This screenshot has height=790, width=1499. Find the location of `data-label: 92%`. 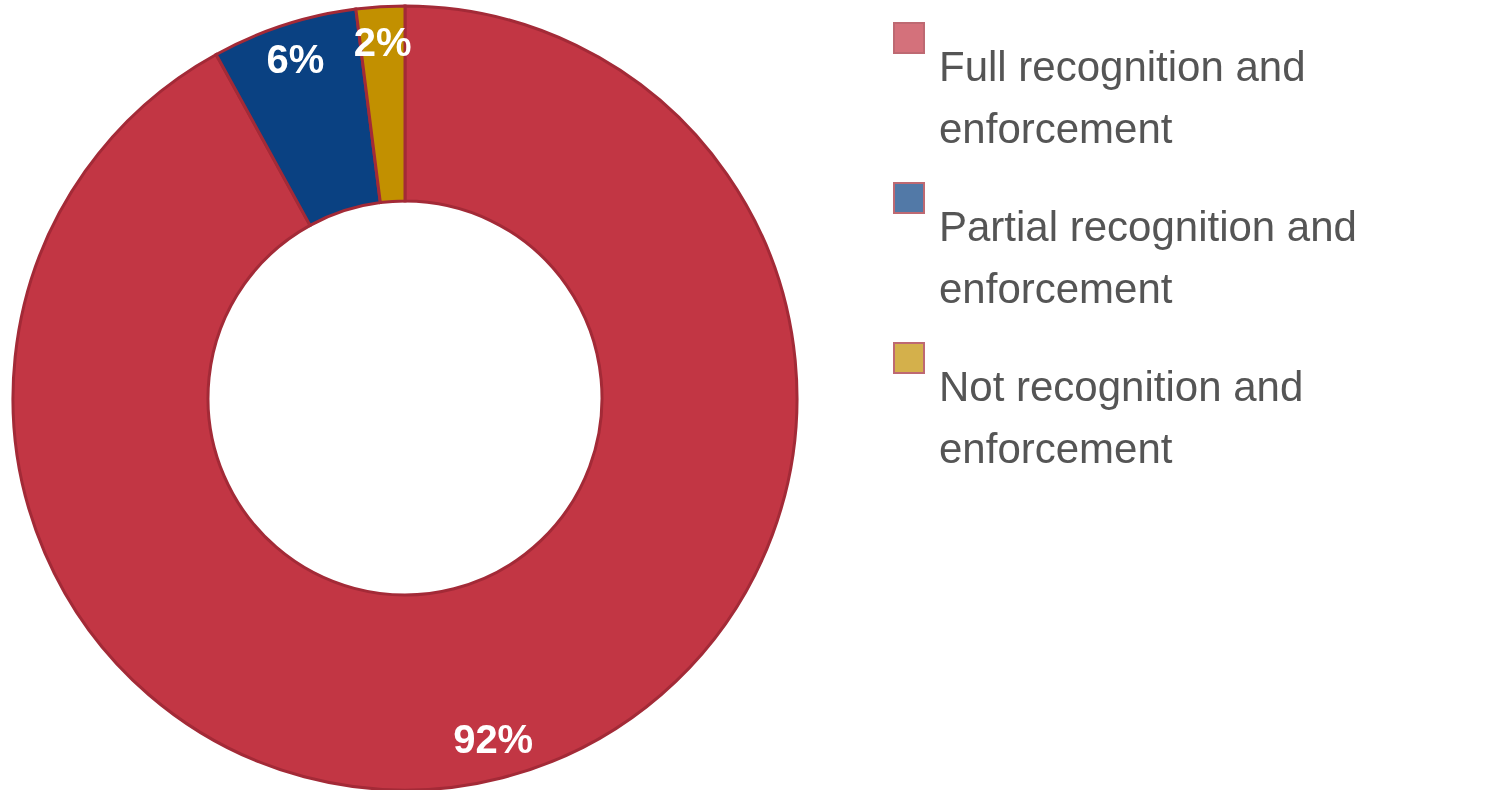

data-label: 92% is located at coordinates (493, 739).